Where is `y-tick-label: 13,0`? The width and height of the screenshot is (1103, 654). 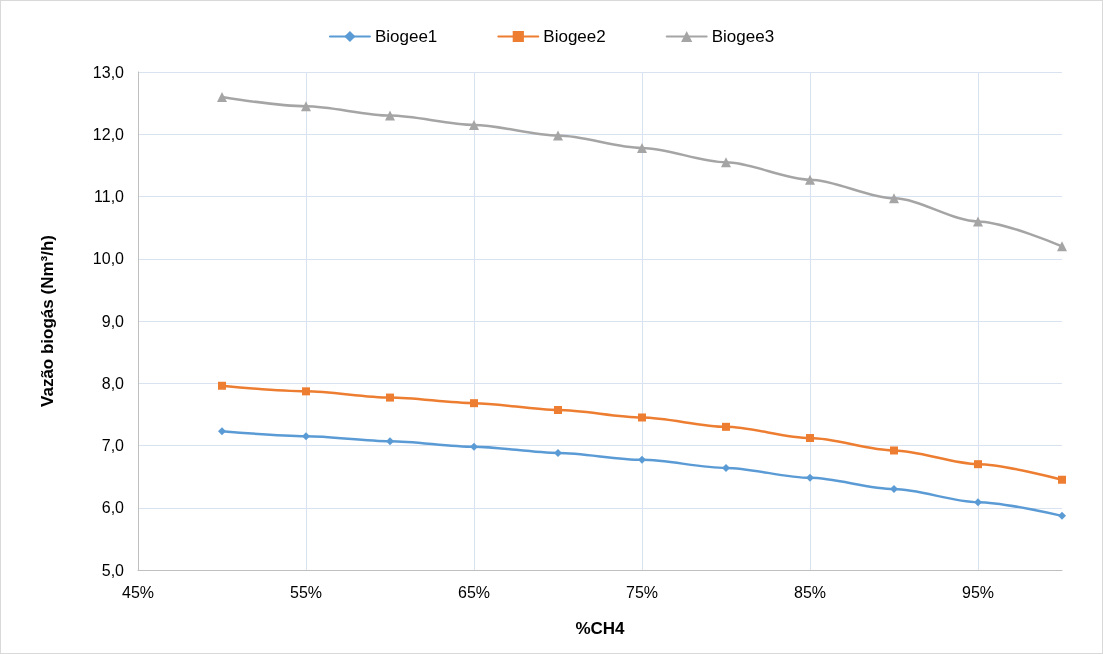
y-tick-label: 13,0 is located at coordinates (108, 72).